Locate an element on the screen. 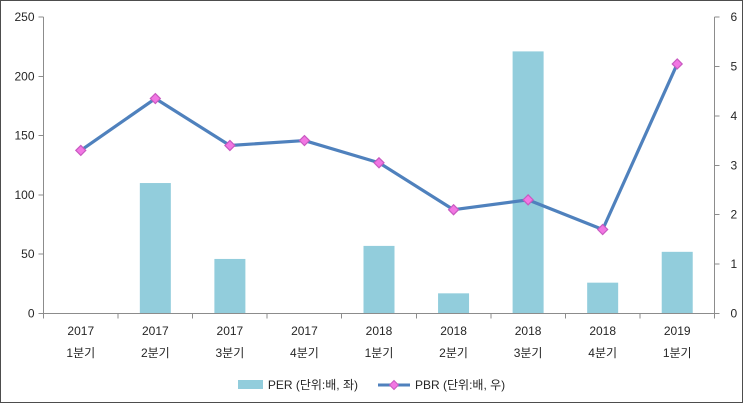 This screenshot has width=743, height=403. x-axis-label-year: 2019 is located at coordinates (677, 331).